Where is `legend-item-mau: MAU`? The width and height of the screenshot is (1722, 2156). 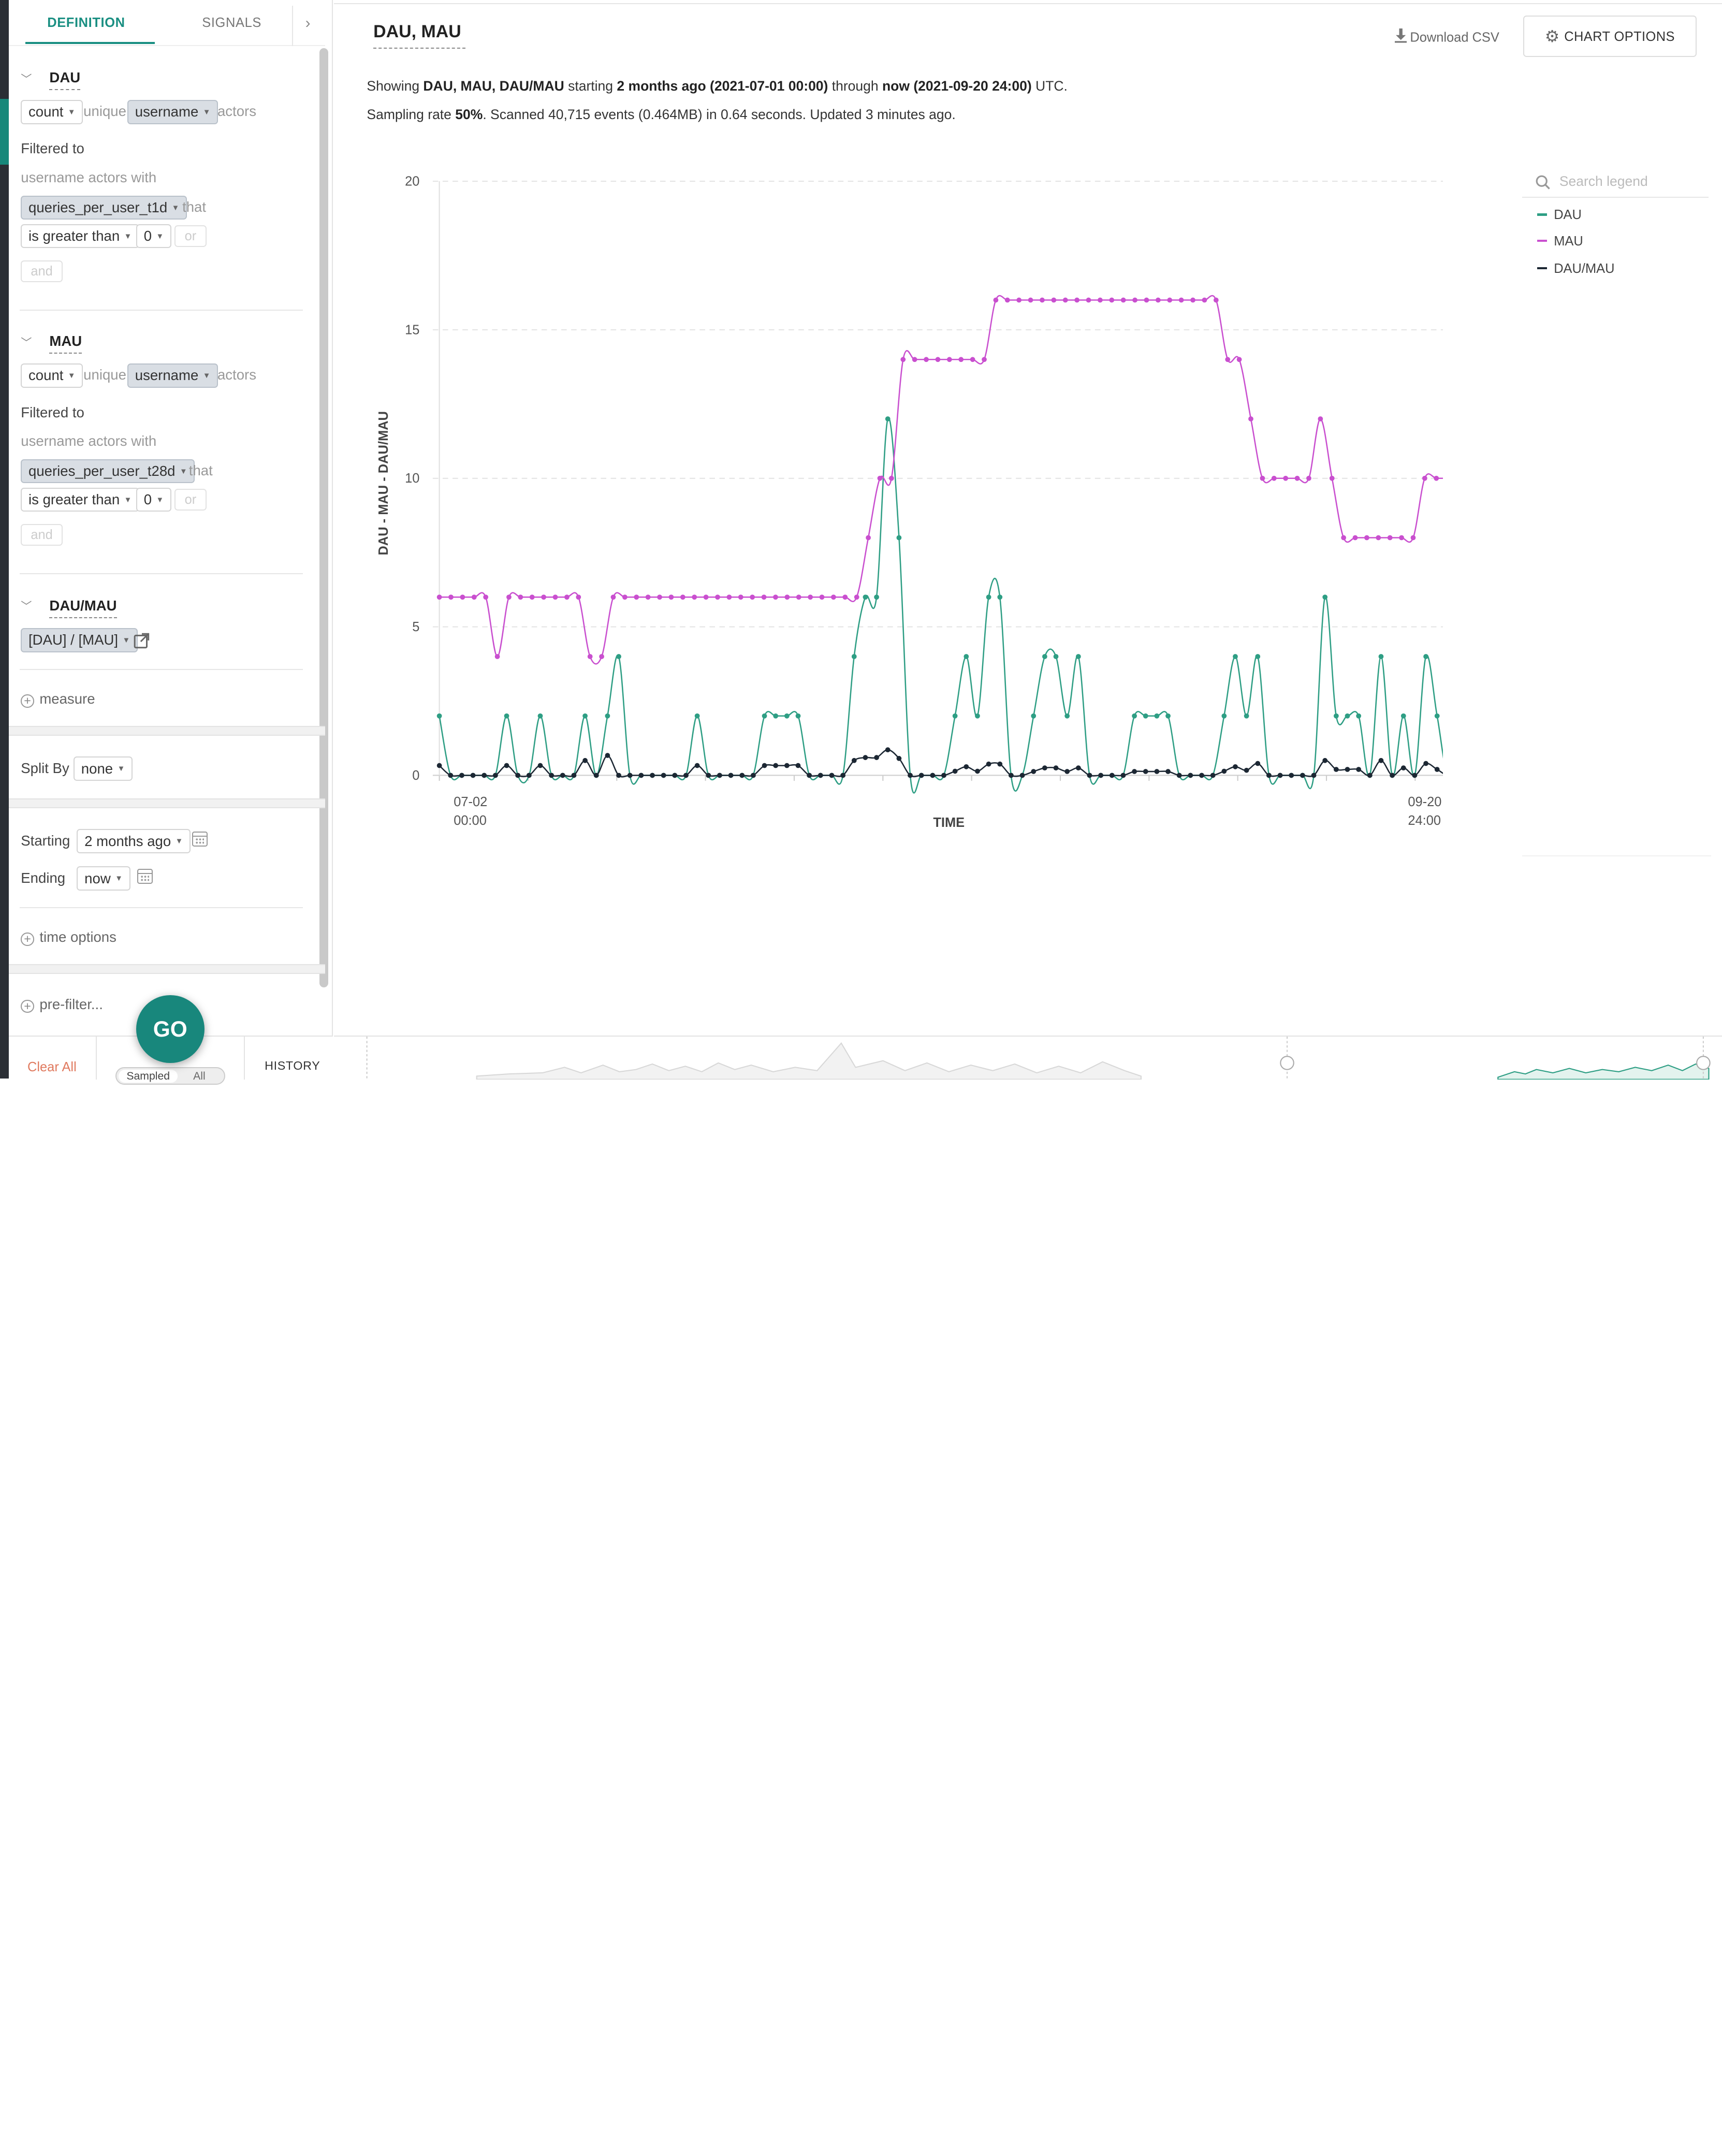
legend-item-mau: MAU is located at coordinates (1560, 242).